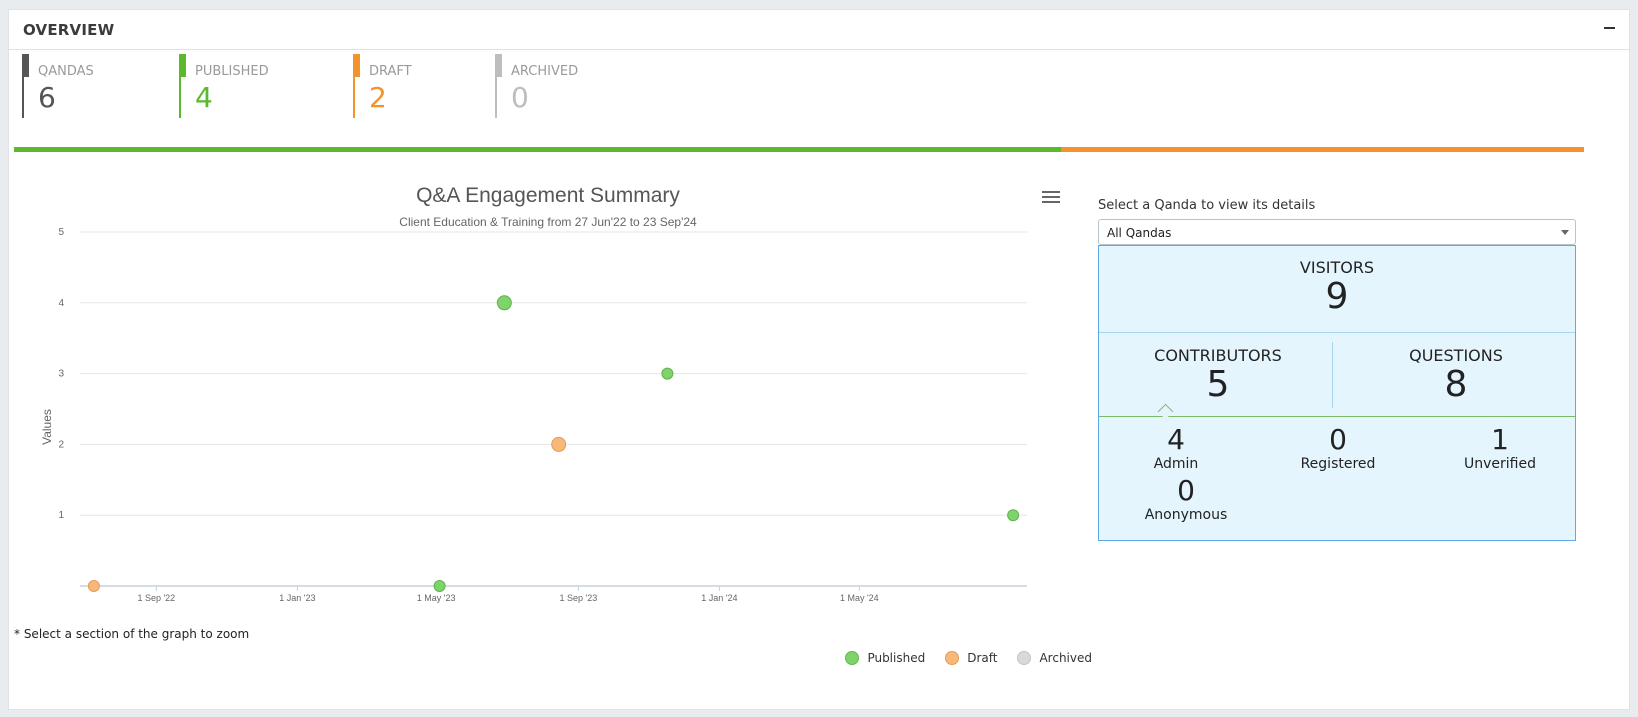 The width and height of the screenshot is (1638, 717). Describe the element at coordinates (61, 303) in the screenshot. I see `y-tick-label: 4` at that location.